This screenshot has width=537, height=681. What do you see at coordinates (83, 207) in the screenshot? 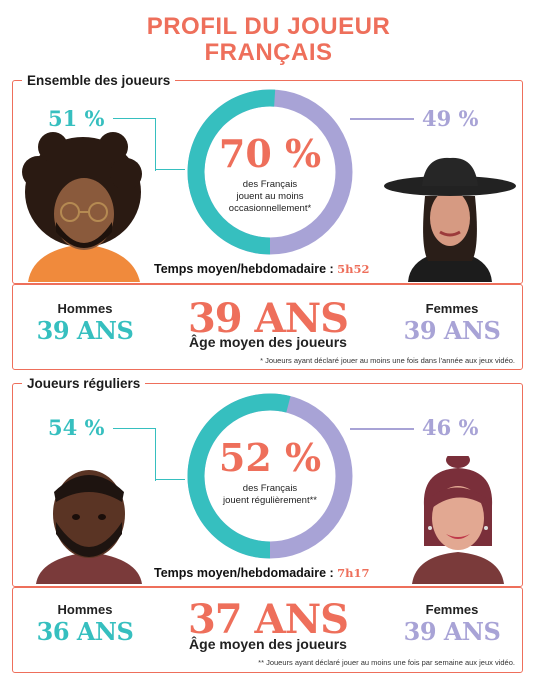
I see `male-avatar-curly-hair-icon` at bounding box center [83, 207].